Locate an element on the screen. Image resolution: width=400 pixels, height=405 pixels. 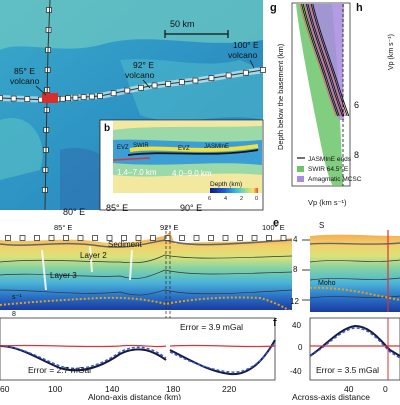
panel-g-ylabel: Depth below the basement (km) is located at coordinates (280, 96).